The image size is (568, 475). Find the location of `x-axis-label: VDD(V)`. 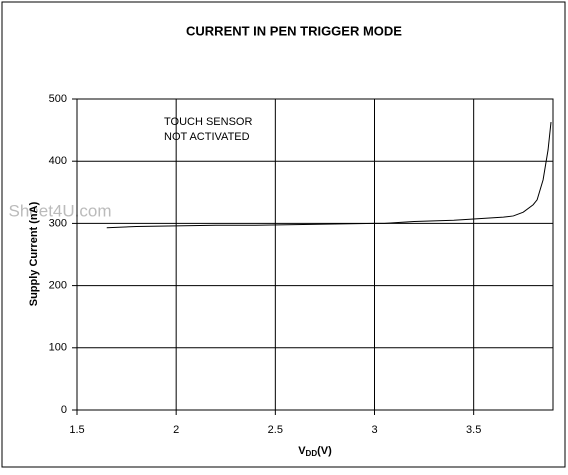

x-axis-label: VDD(V) is located at coordinates (315, 451).